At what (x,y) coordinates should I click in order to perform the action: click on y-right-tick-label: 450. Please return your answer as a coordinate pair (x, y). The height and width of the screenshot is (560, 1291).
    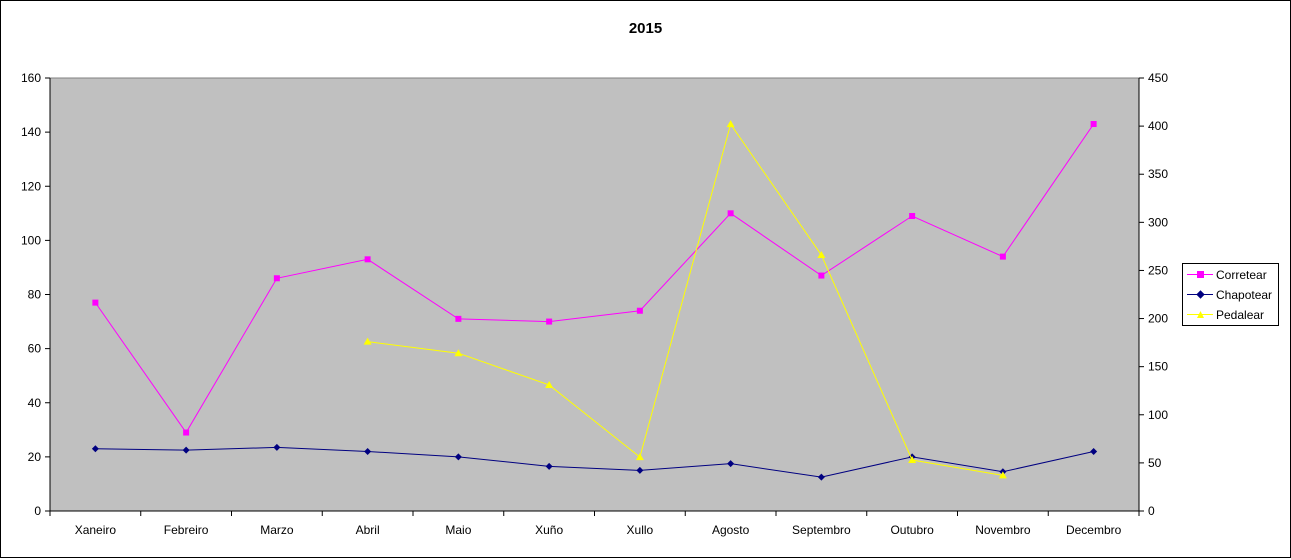
    Looking at the image, I should click on (1158, 78).